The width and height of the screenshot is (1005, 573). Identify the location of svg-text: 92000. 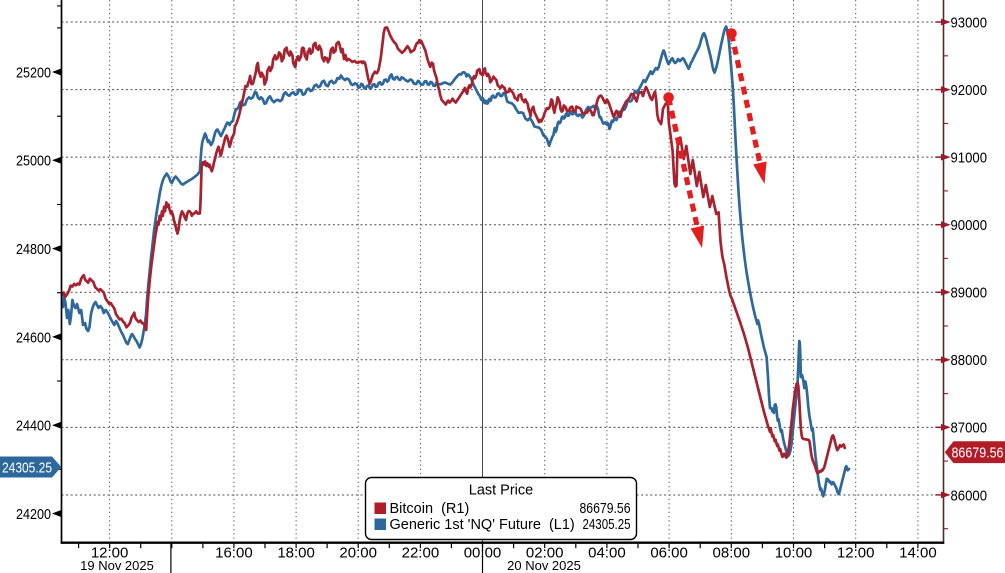
(969, 90).